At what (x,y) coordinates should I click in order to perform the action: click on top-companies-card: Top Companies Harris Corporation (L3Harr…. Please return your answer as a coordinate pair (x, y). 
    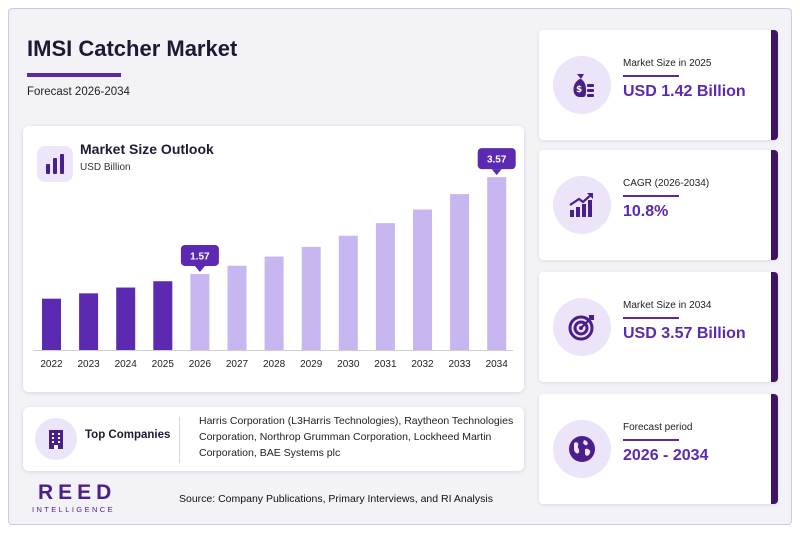
    Looking at the image, I should click on (273, 439).